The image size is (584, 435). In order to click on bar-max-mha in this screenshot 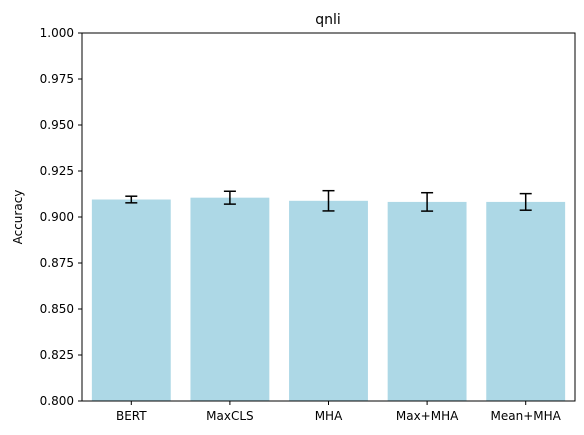, I will do `click(427, 301)`.